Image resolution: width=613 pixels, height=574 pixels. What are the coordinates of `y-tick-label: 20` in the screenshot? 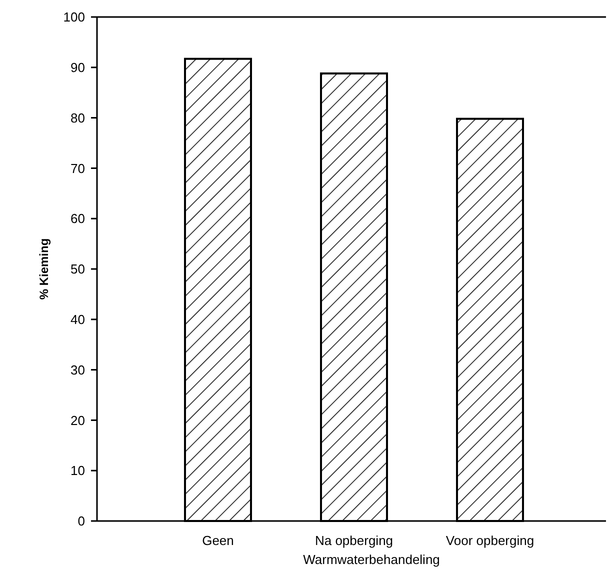 It's located at (77, 420).